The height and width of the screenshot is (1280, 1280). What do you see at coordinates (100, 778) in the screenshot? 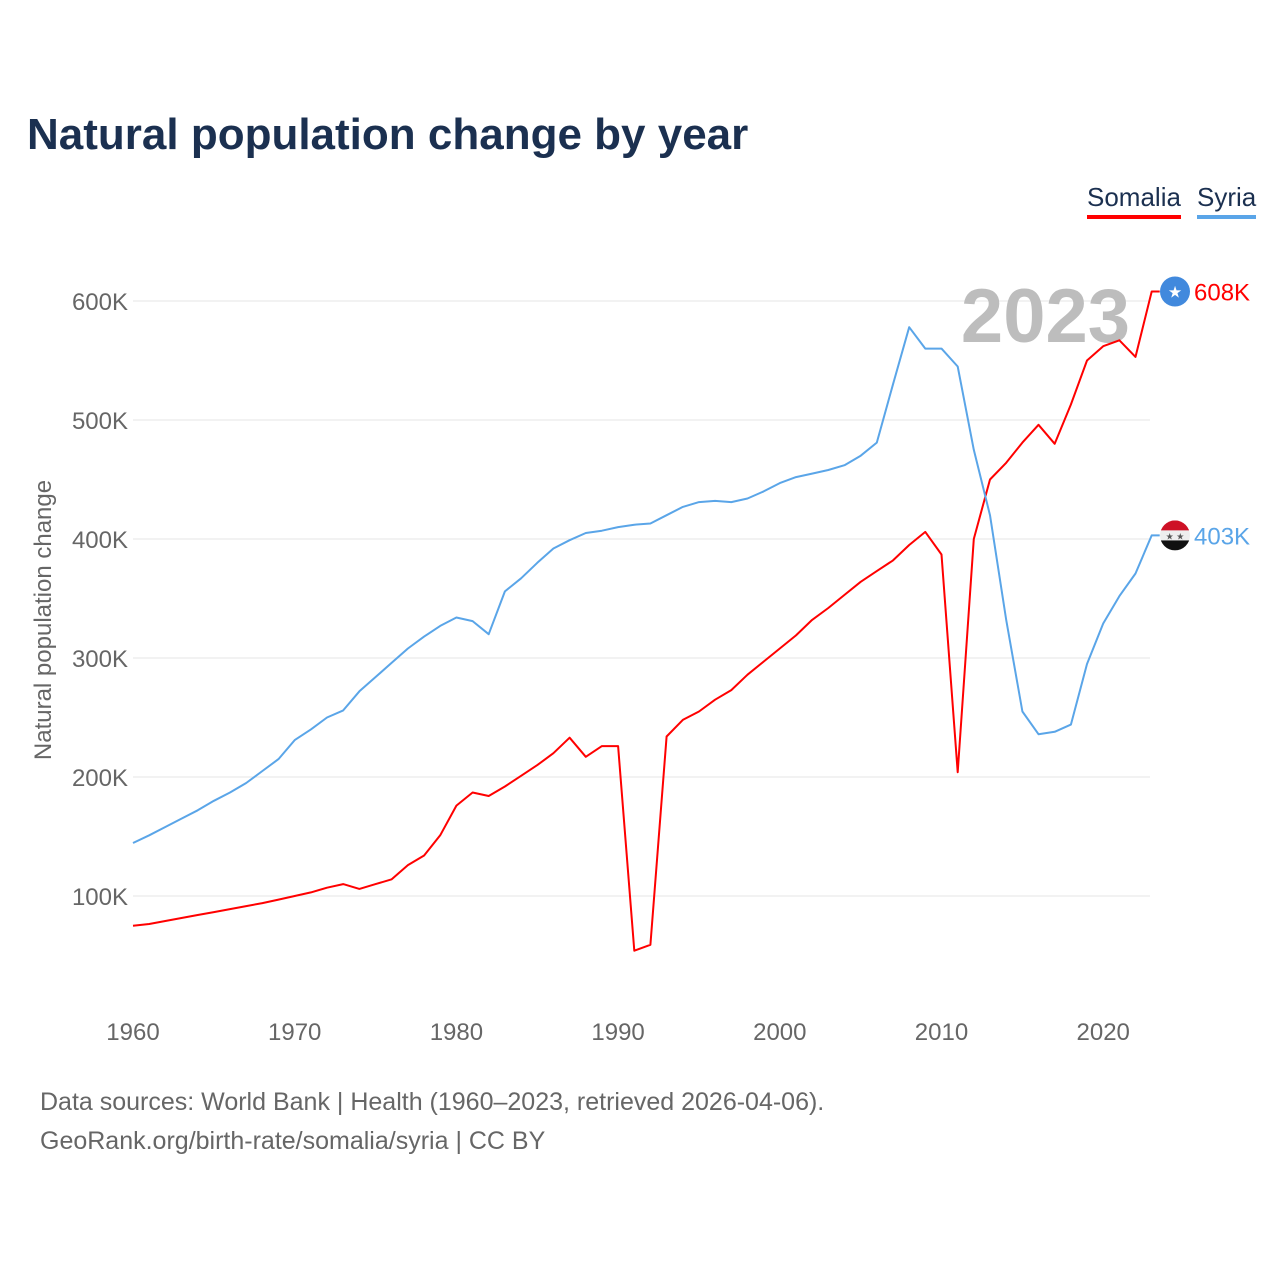
I see `y-tick-label: 200K` at bounding box center [100, 778].